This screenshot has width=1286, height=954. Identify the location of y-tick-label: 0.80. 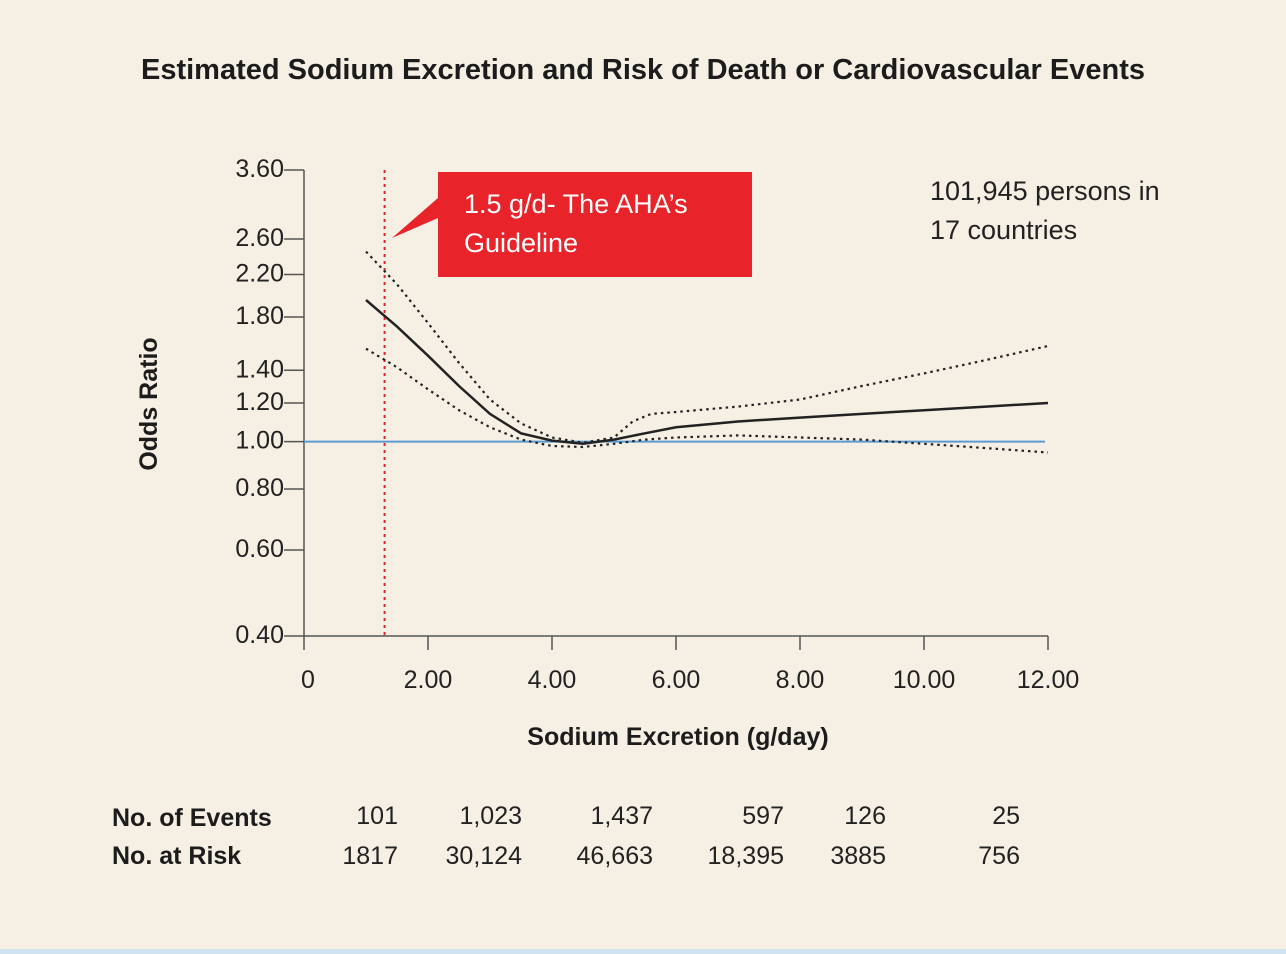
(259, 488).